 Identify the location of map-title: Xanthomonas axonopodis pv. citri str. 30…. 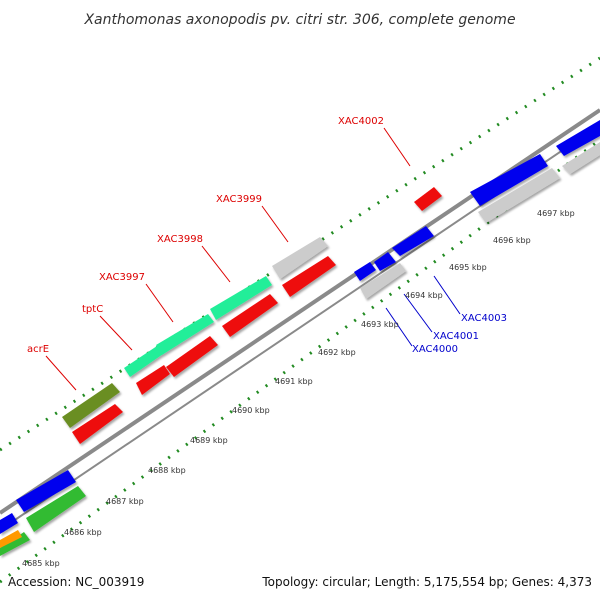
(299, 20).